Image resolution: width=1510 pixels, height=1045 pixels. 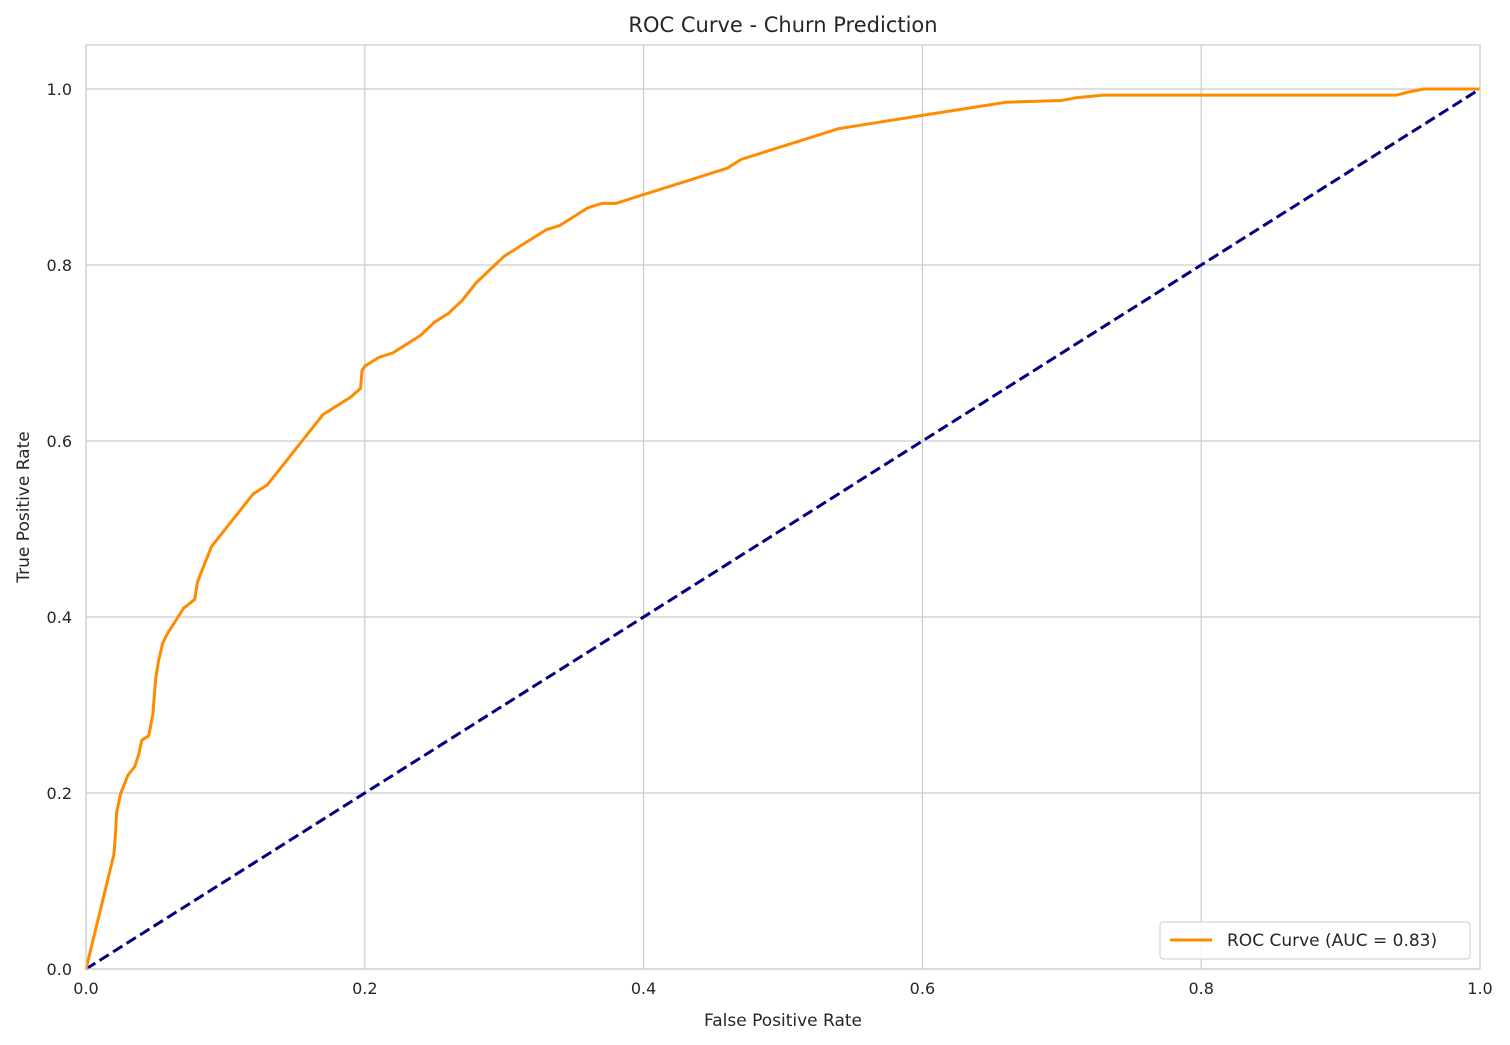 I want to click on y-tick-label: 1.0, so click(x=59, y=89).